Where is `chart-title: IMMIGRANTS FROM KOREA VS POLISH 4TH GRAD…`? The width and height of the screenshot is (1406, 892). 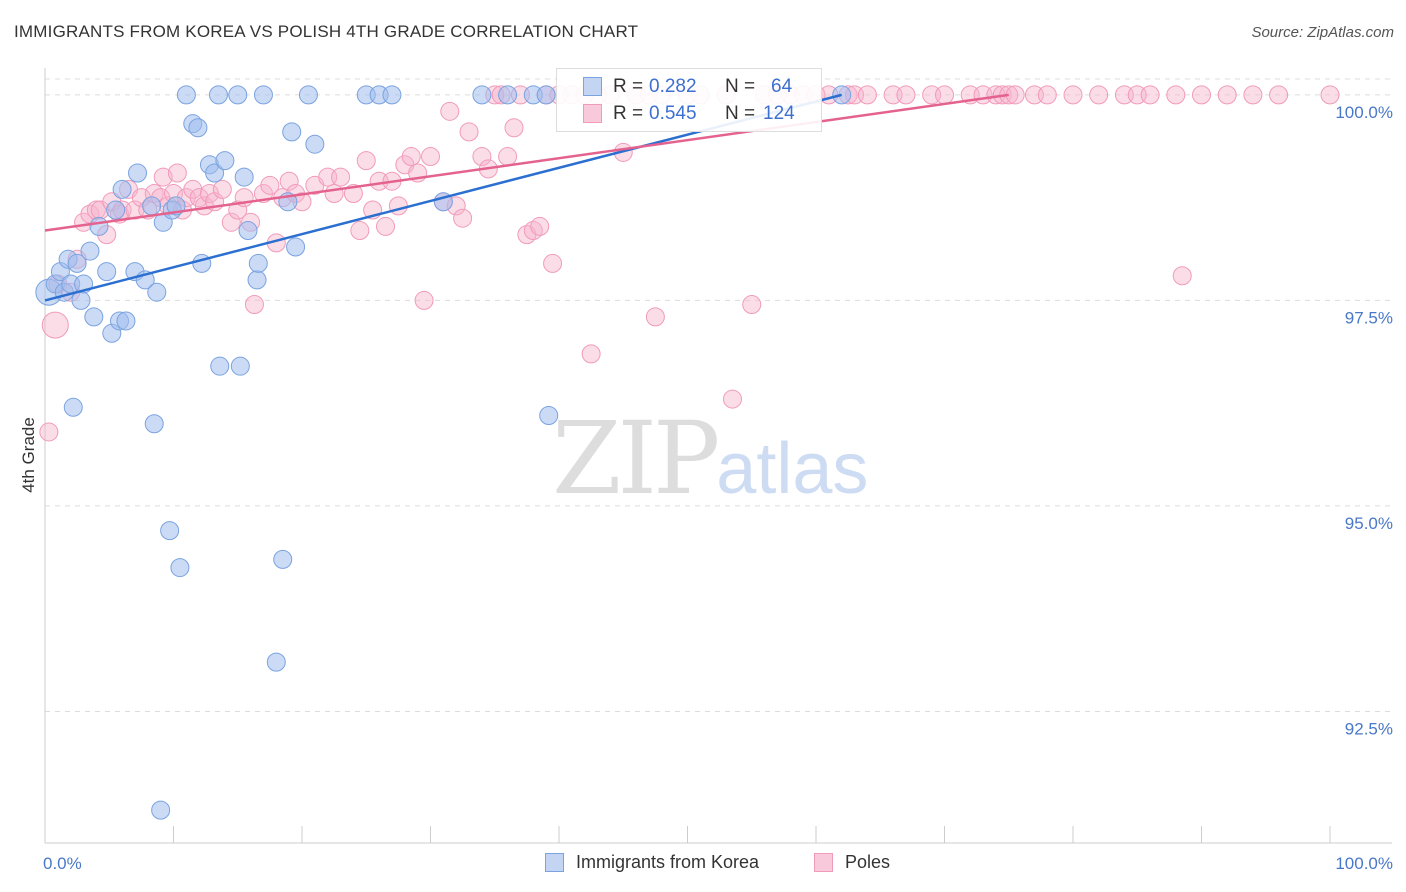
chart-title: IMMIGRANTS FROM KOREA VS POLISH 4TH GRAD… is located at coordinates (326, 31).